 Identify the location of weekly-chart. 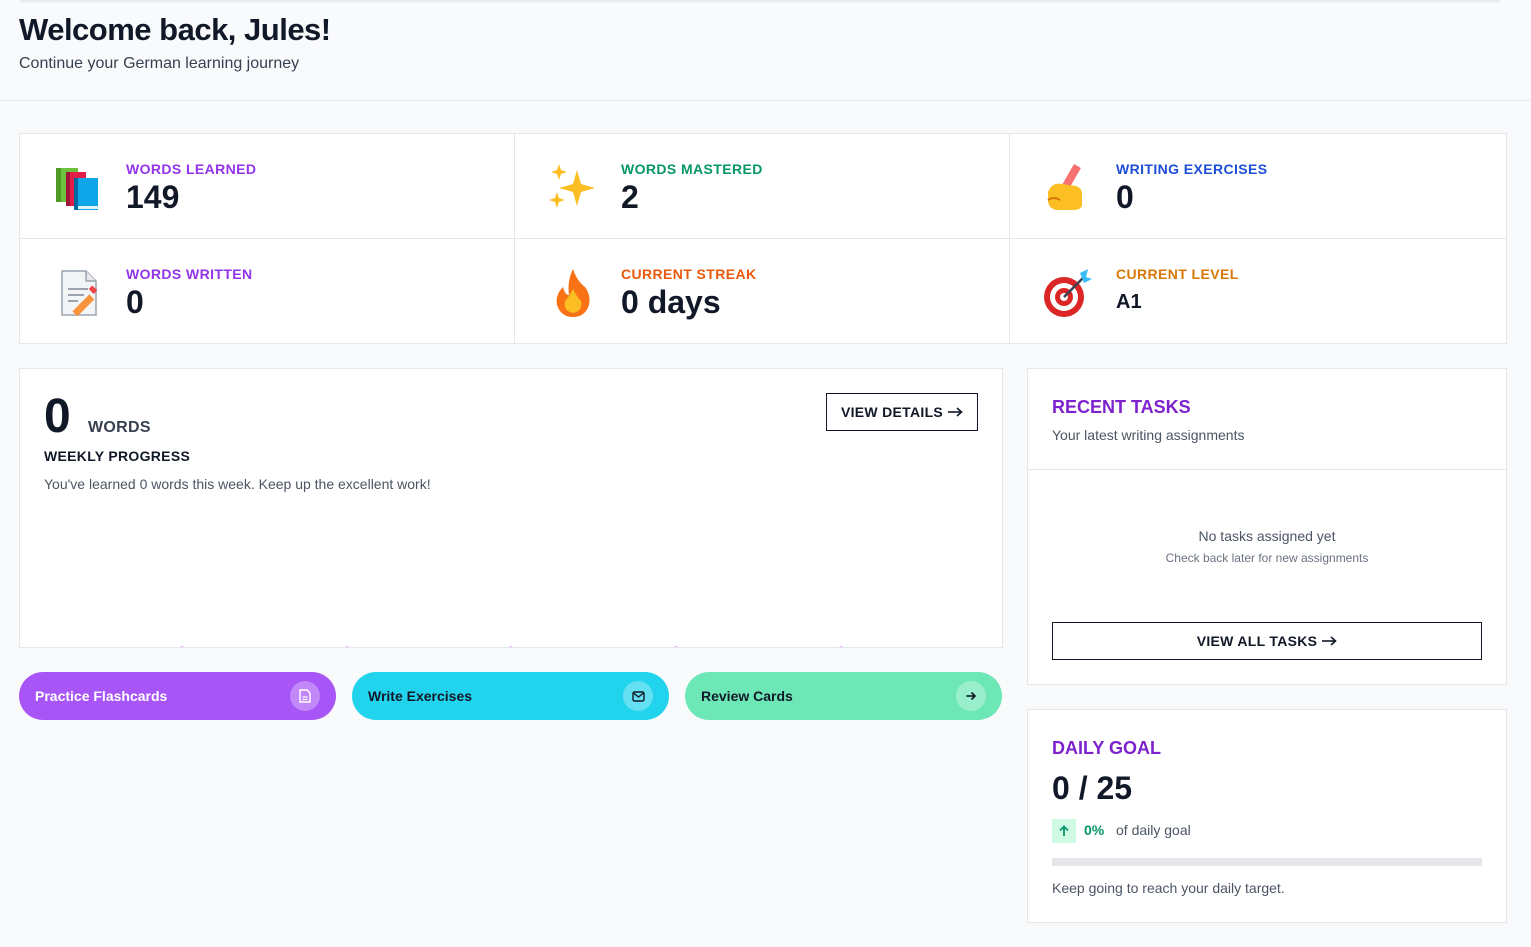
(511, 646).